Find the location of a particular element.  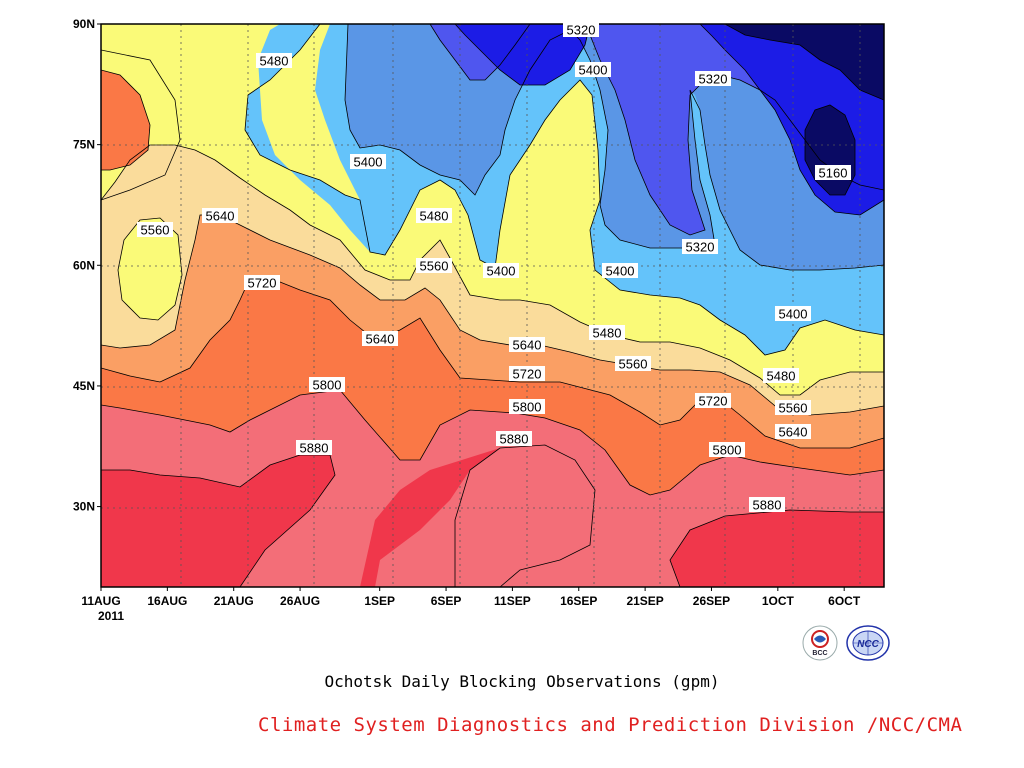

x-tick-label: 6SEP is located at coordinates (446, 601).